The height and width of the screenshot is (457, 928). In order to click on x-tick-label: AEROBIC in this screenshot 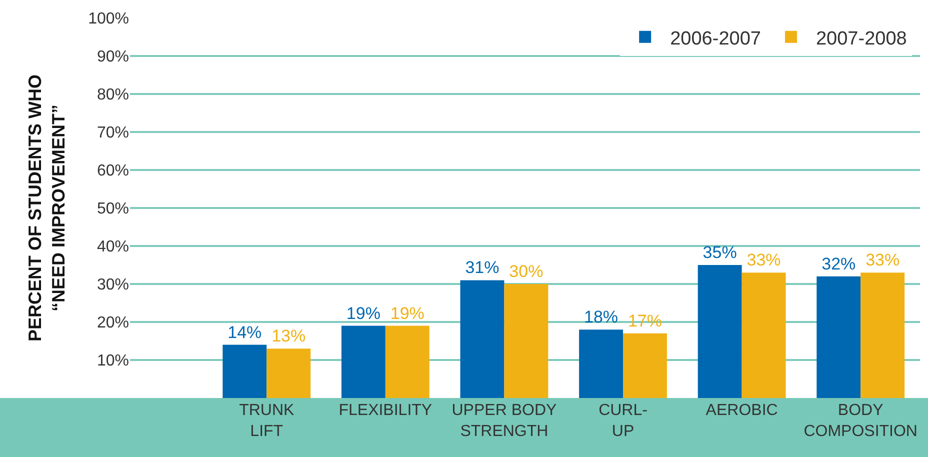, I will do `click(742, 410)`.